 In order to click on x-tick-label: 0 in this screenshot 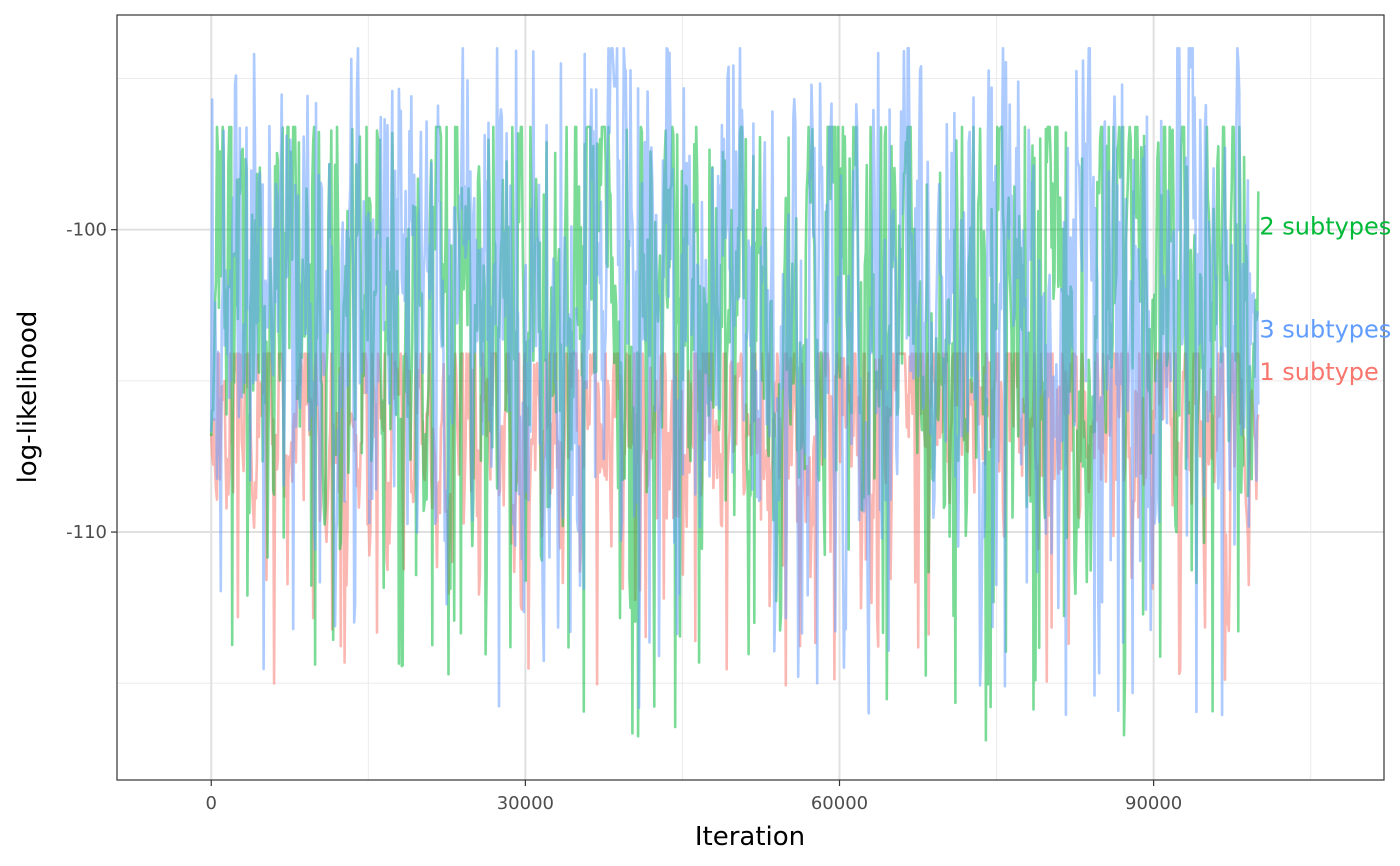, I will do `click(211, 803)`.